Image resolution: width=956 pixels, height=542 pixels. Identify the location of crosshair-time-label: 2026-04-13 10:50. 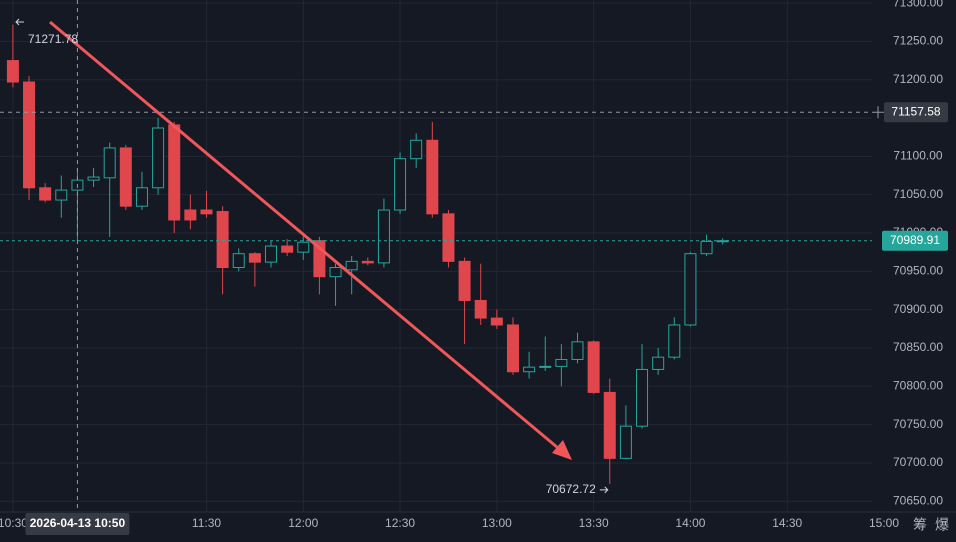
(78, 523).